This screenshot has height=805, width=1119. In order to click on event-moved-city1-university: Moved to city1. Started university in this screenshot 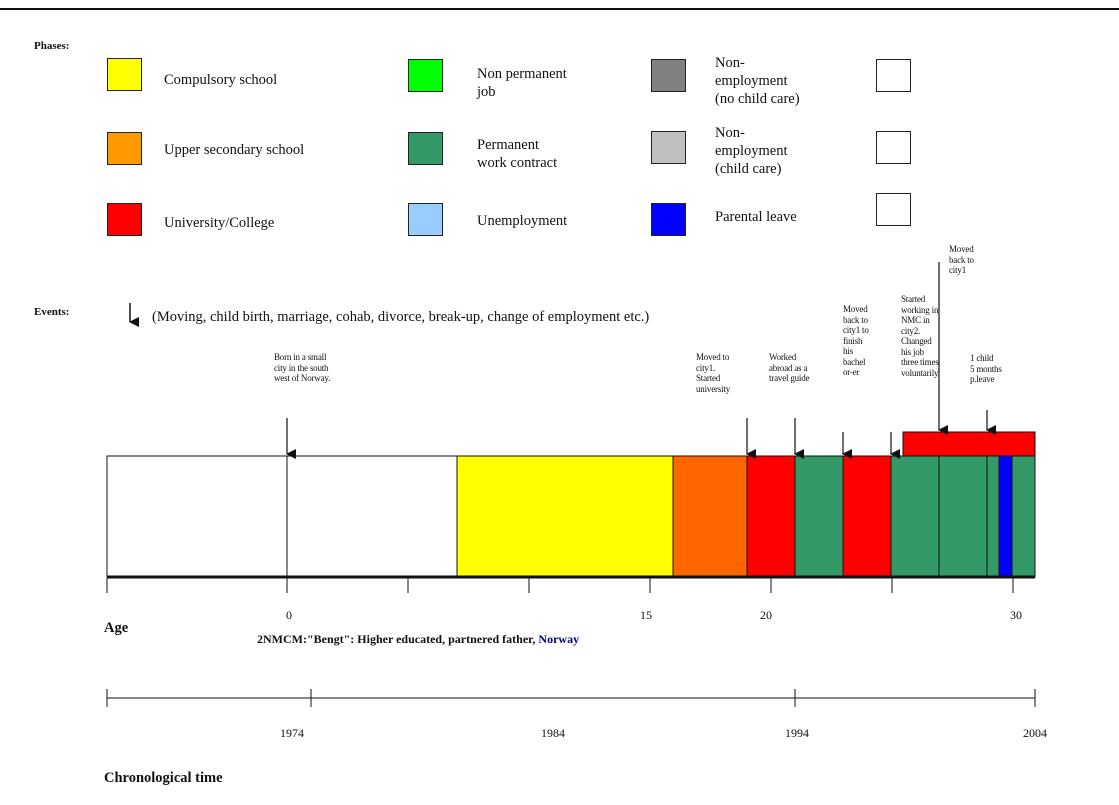, I will do `click(713, 373)`.